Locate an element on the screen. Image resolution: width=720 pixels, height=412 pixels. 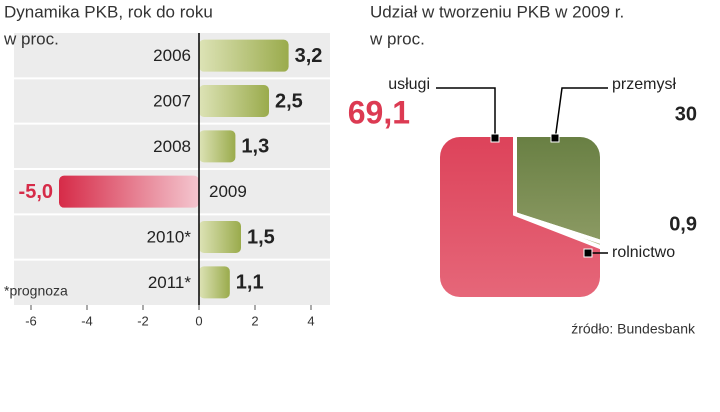
category-label: 2008 is located at coordinates (172, 146).